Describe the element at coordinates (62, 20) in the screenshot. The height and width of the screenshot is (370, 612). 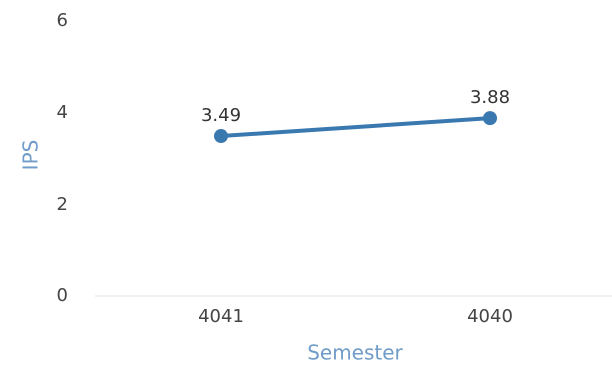
I see `y-tick-label: 6` at that location.